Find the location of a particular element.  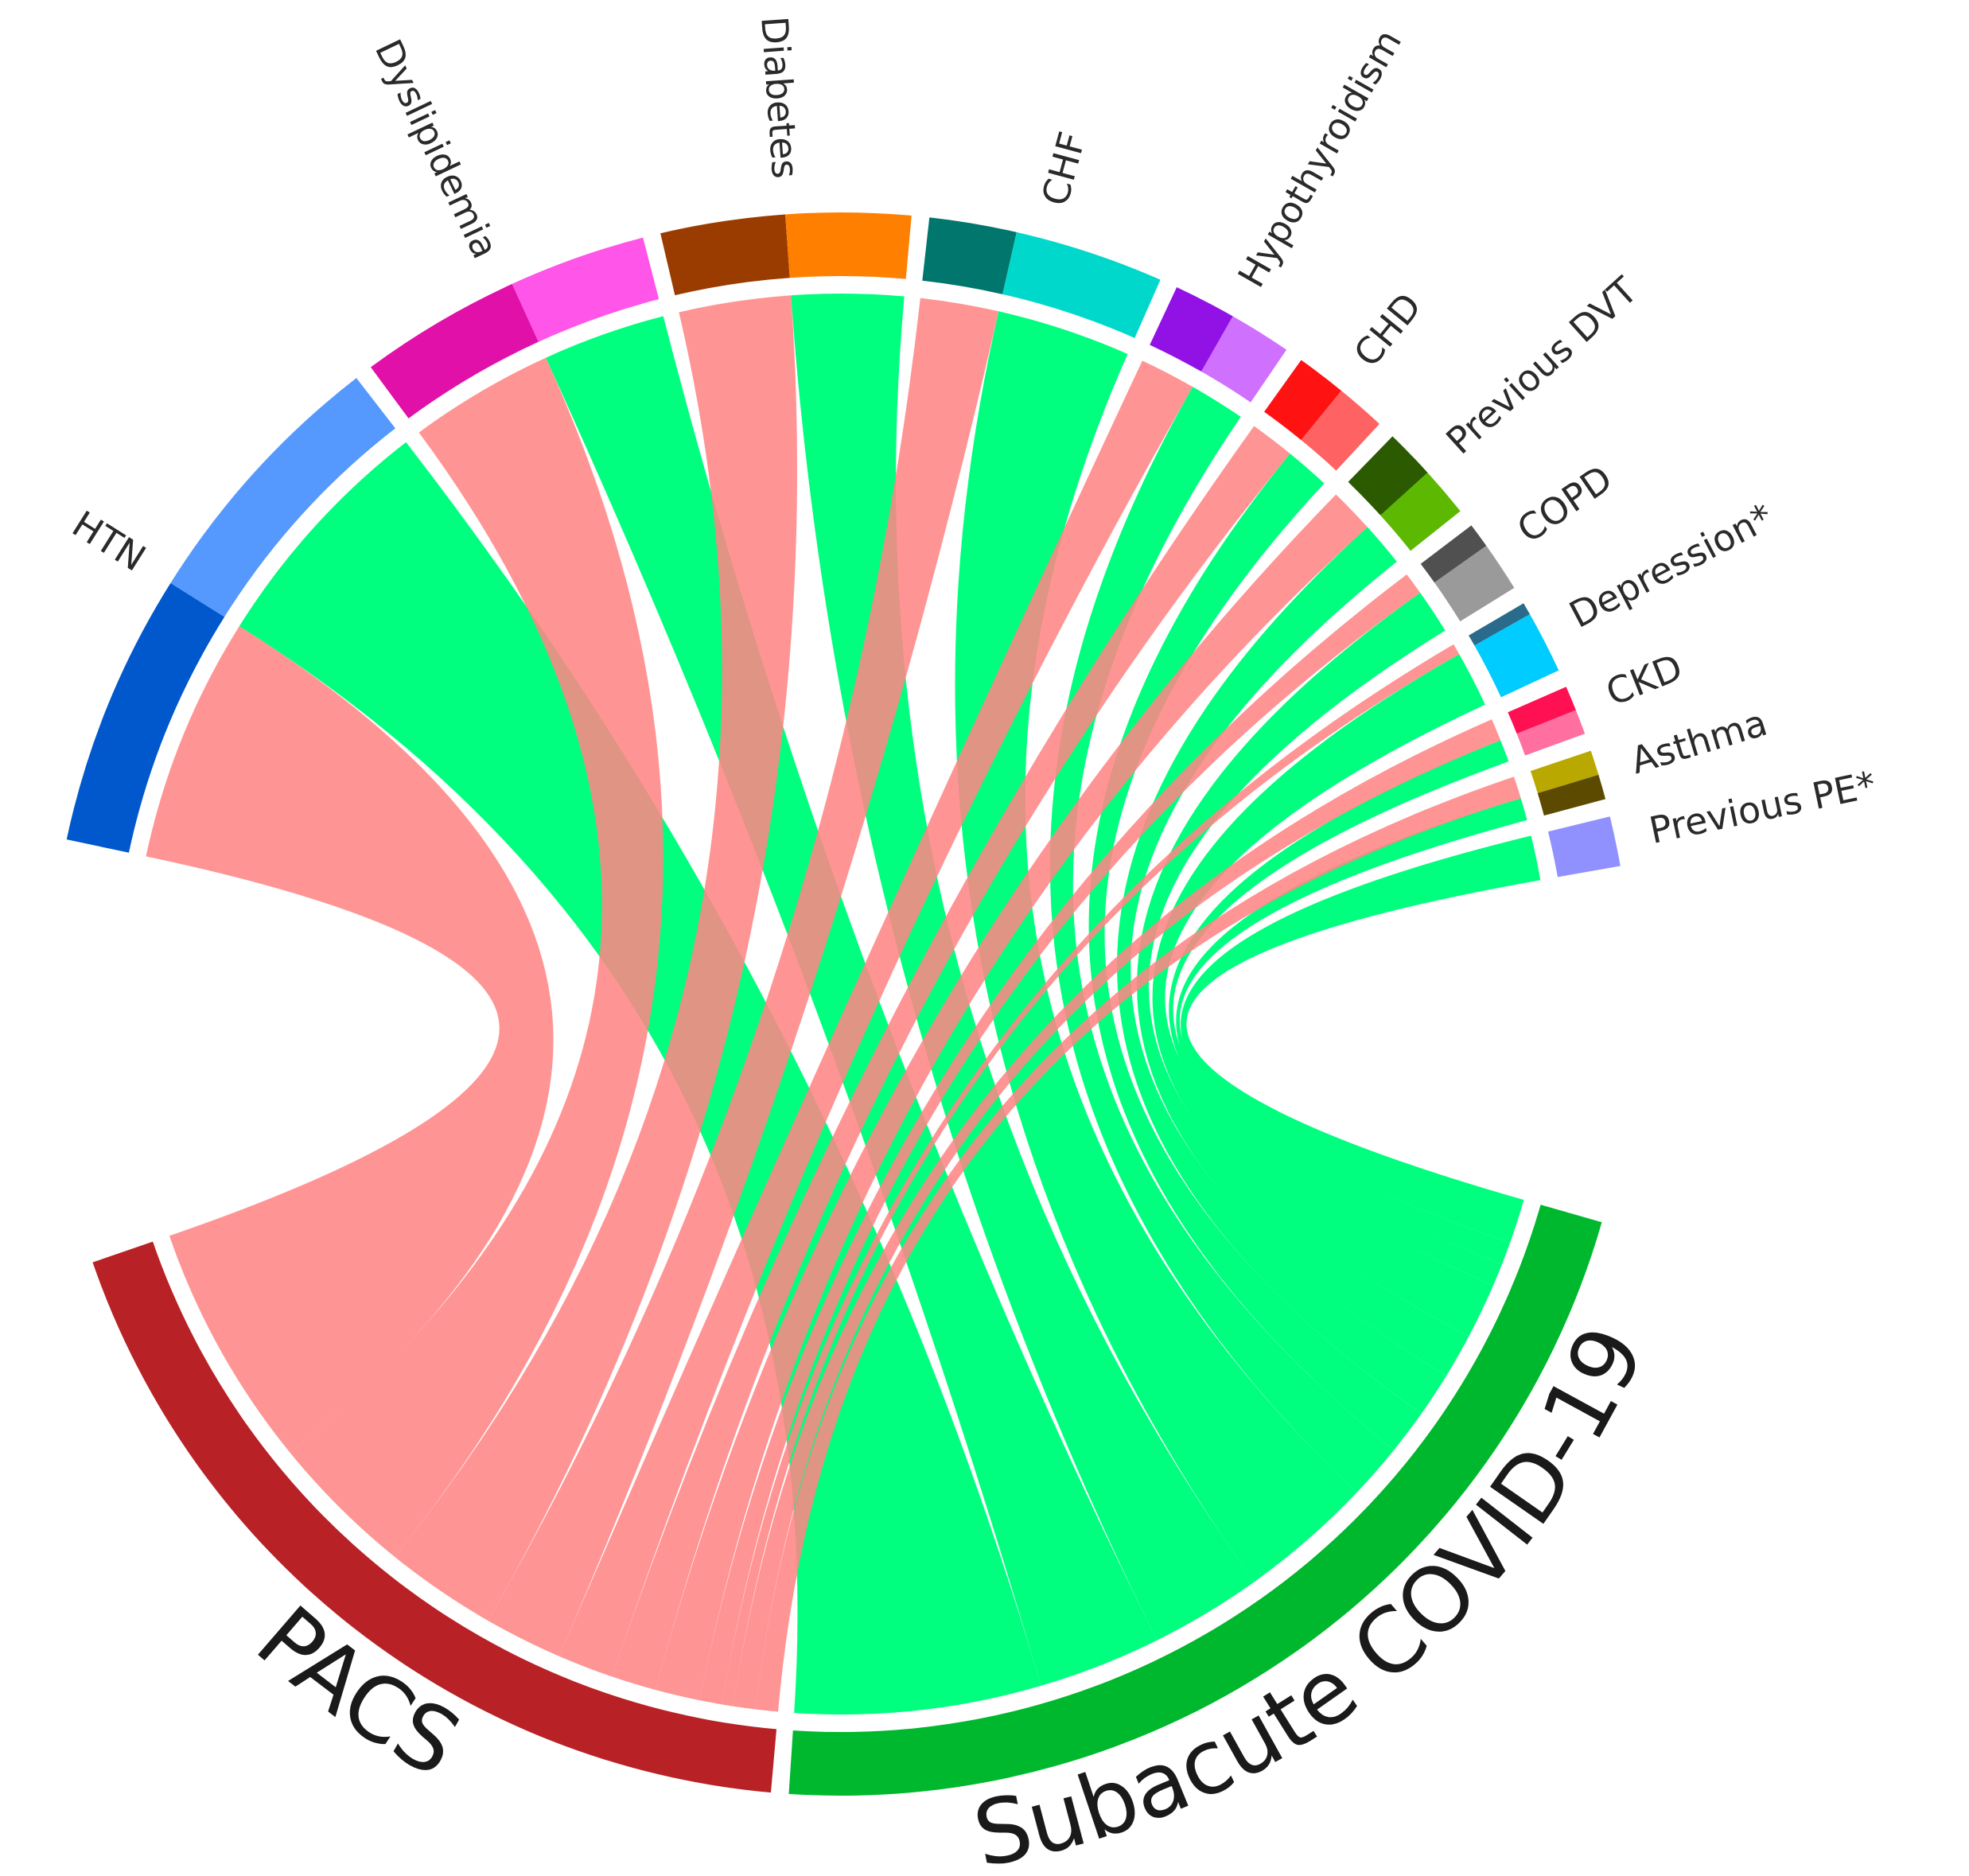

category-label: Previous DVT is located at coordinates (1542, 365).